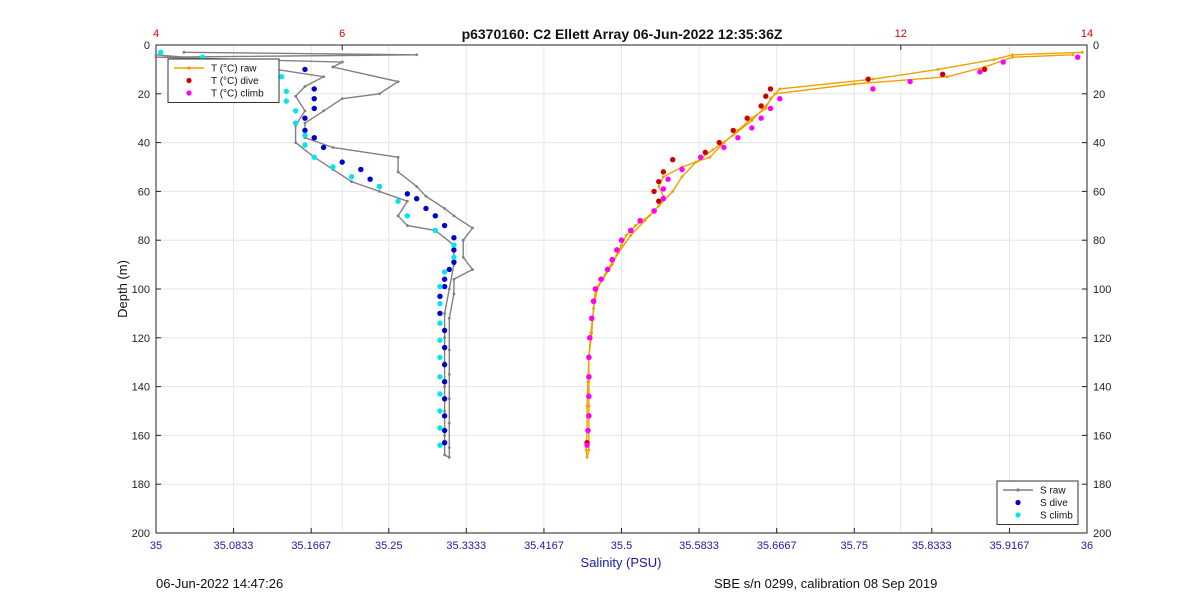  I want to click on y-tick-label-left: 0, so click(147, 46).